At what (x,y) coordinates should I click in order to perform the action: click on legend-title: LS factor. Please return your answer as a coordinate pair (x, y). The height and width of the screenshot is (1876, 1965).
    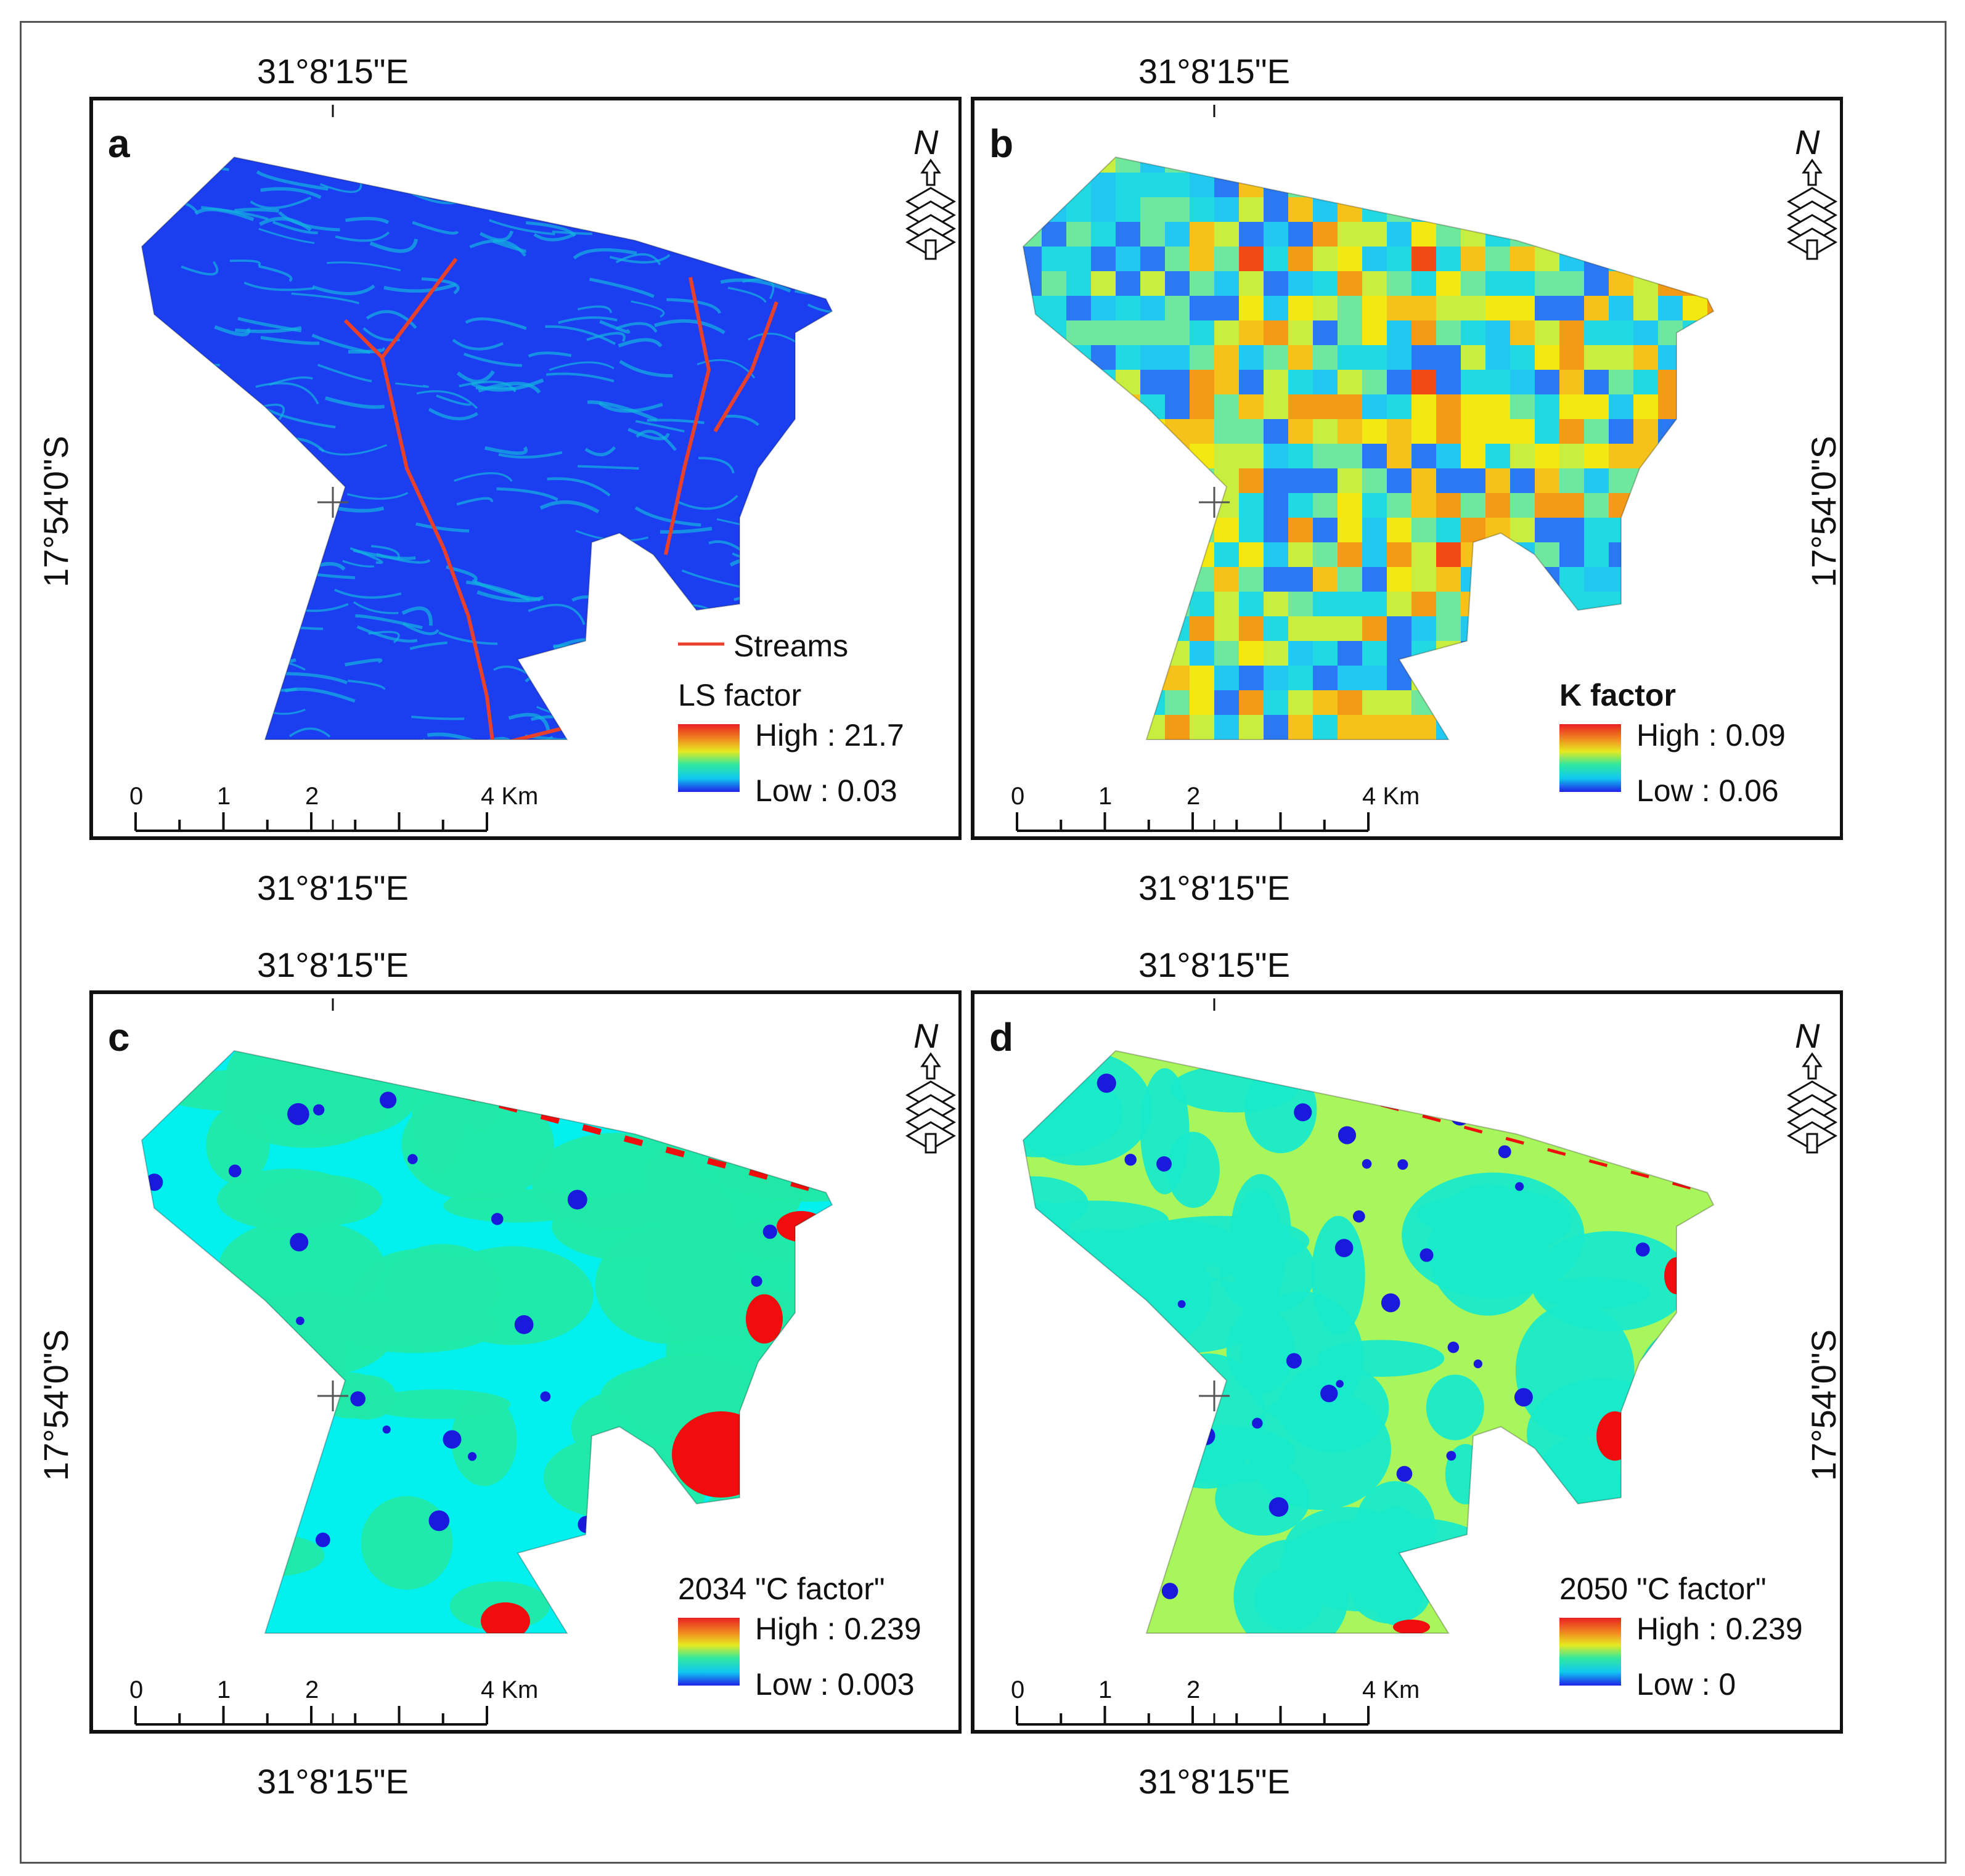
    Looking at the image, I should click on (739, 695).